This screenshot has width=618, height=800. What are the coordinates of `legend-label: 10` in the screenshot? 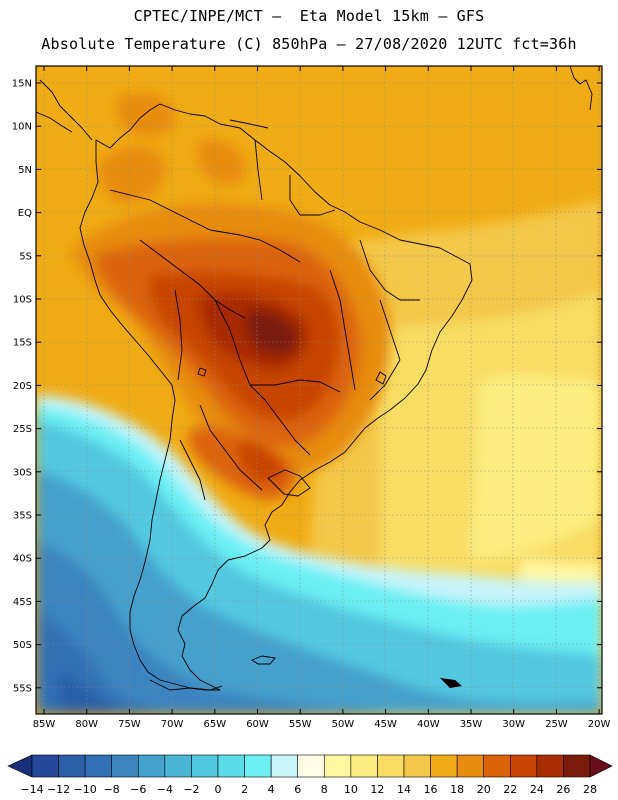 It's located at (351, 789).